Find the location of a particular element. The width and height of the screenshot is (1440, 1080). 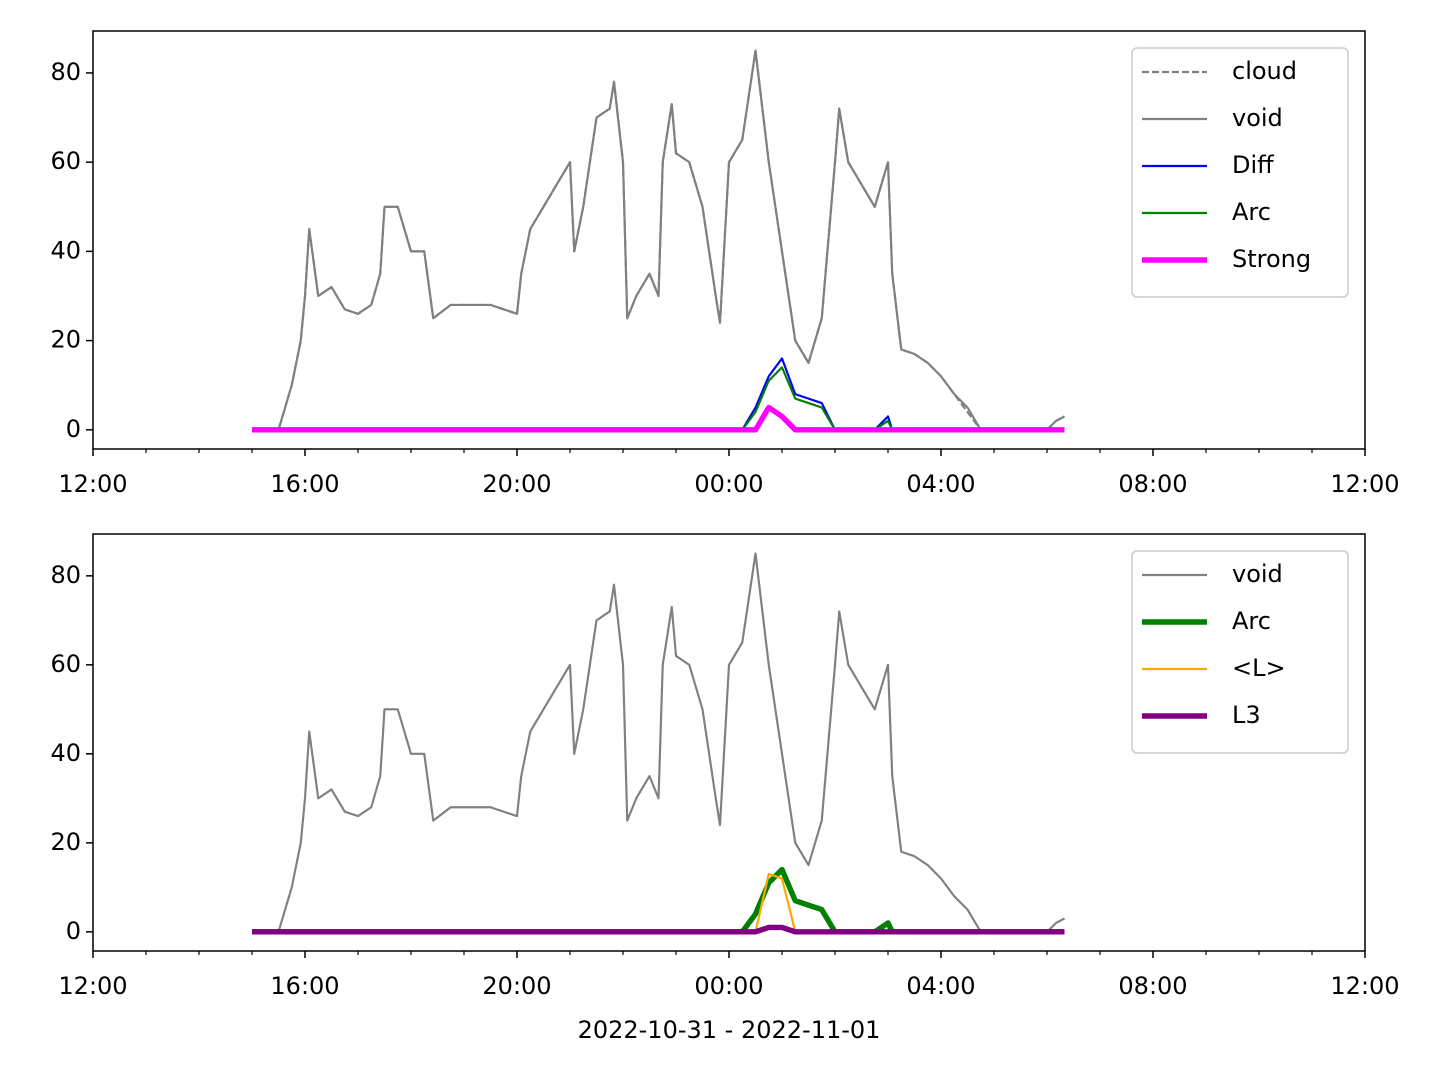

legend-label: <L> is located at coordinates (1259, 668).